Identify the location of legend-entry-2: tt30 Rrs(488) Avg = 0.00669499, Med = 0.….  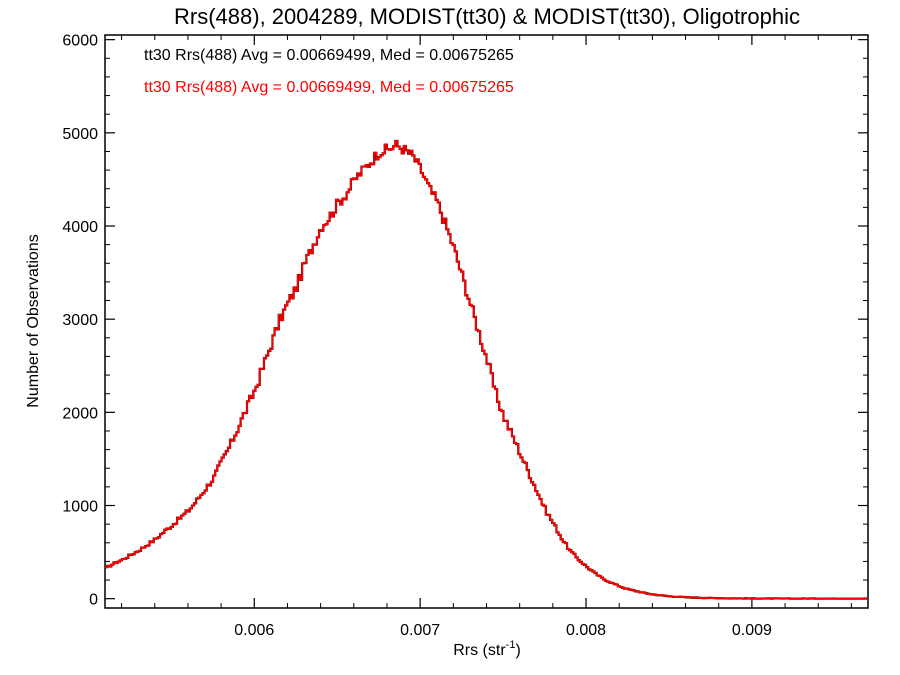
(329, 87).